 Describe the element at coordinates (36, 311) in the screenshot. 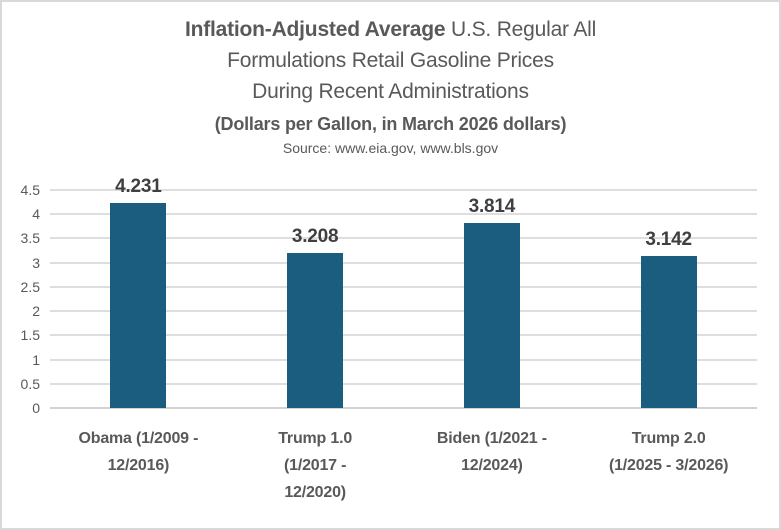

I see `y-tick-label: 2` at that location.